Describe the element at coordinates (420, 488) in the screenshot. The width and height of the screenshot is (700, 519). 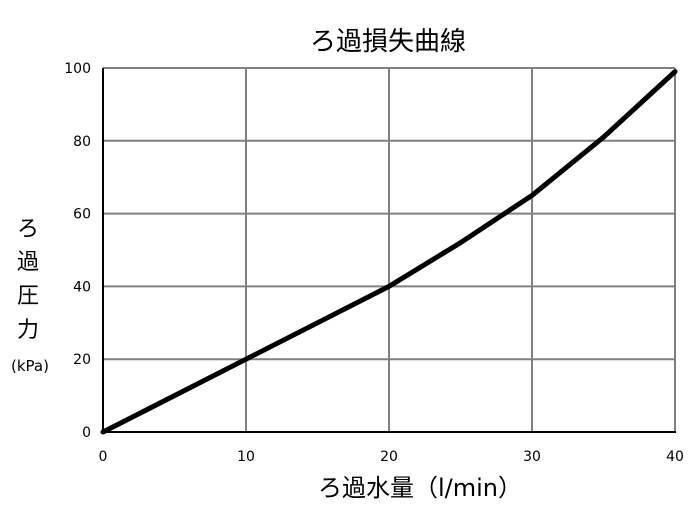
I see `x-axis-label: ろ過水量（l/min）` at that location.